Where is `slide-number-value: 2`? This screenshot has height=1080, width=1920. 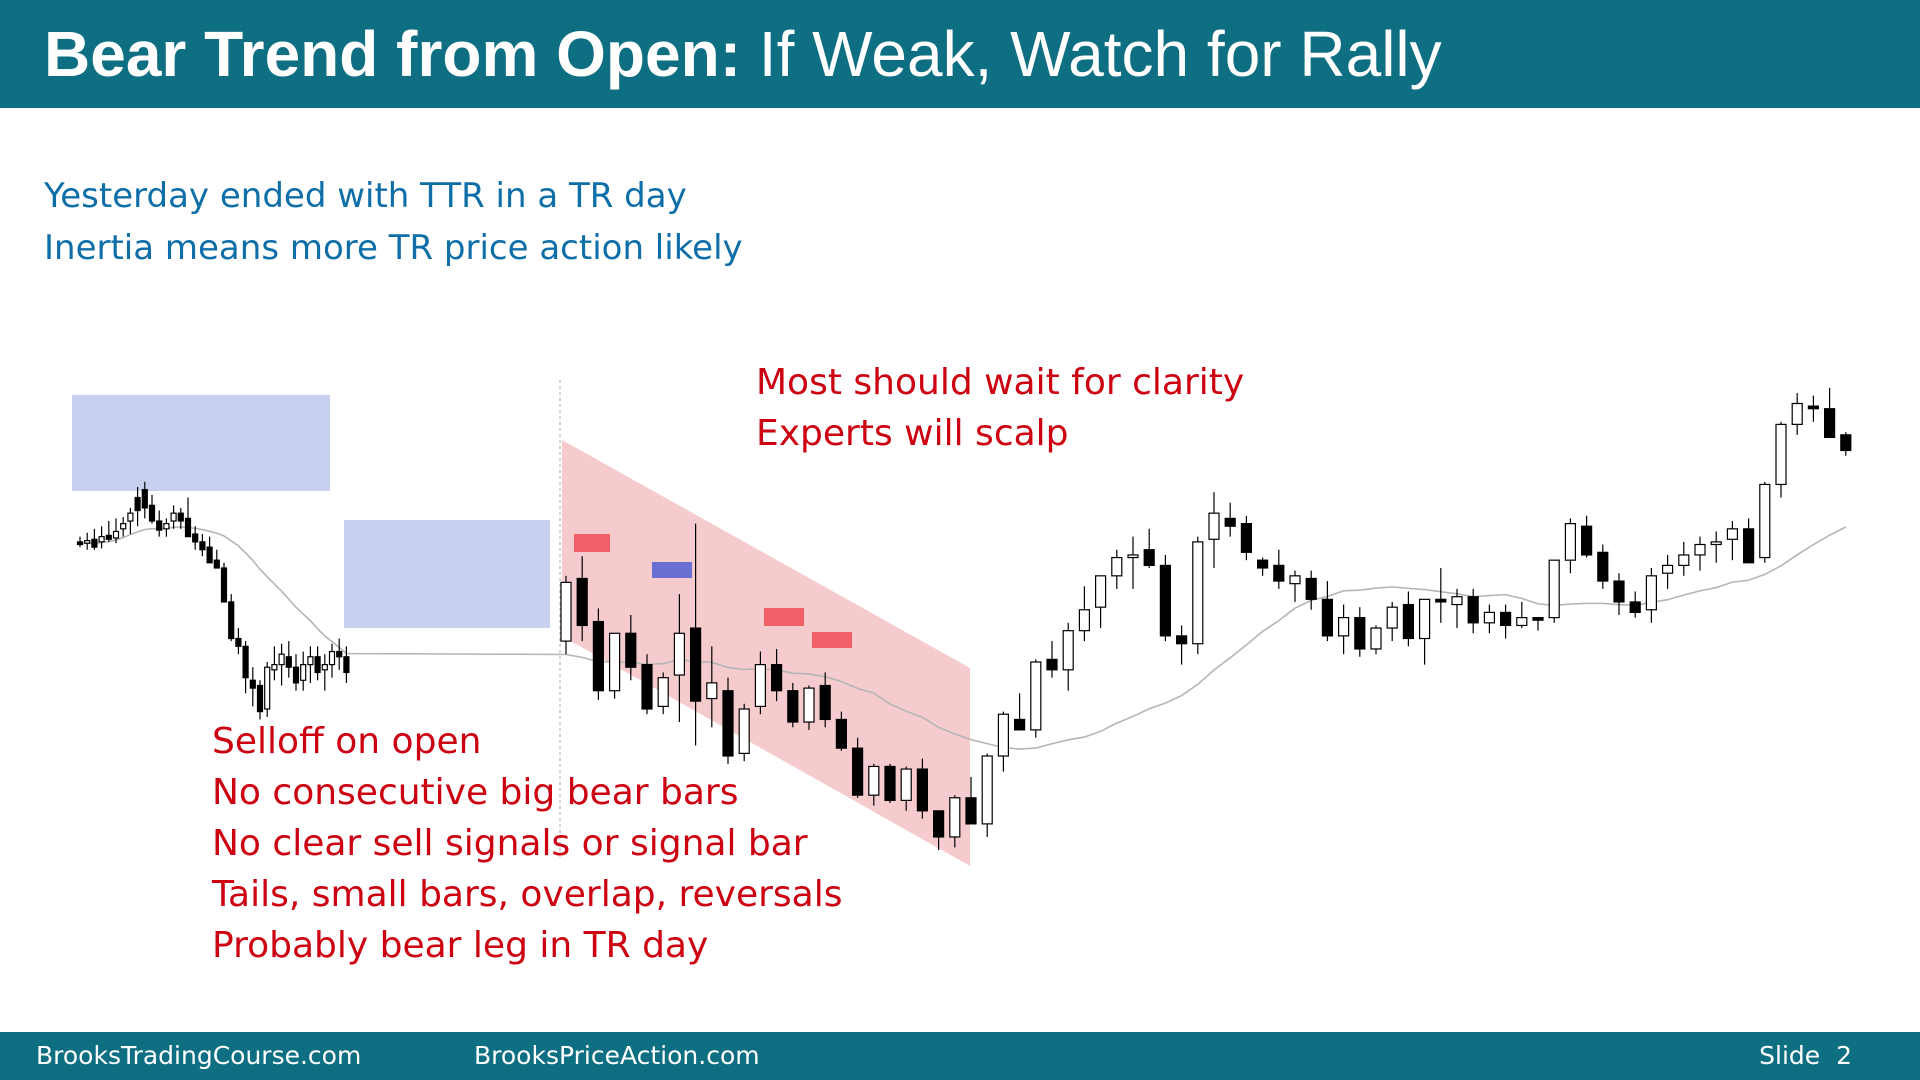 slide-number-value: 2 is located at coordinates (1844, 1055).